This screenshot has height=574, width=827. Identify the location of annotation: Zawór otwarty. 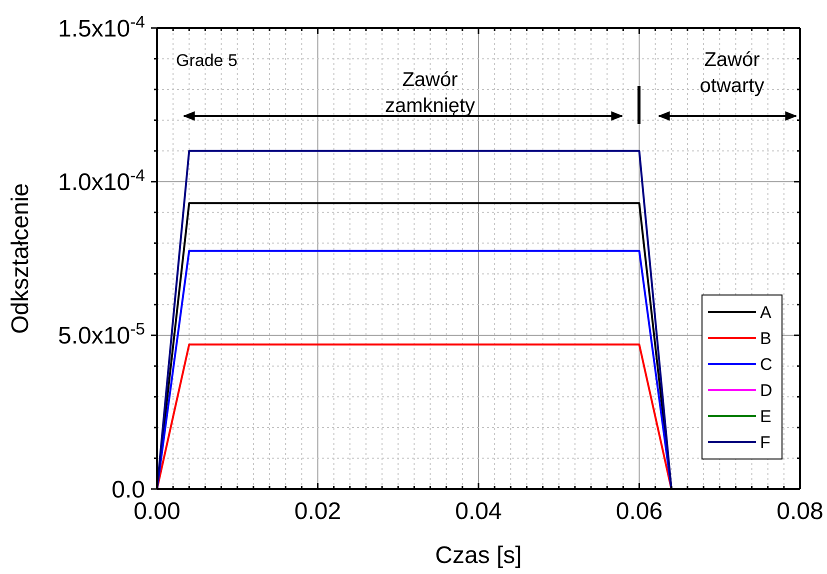
(732, 73).